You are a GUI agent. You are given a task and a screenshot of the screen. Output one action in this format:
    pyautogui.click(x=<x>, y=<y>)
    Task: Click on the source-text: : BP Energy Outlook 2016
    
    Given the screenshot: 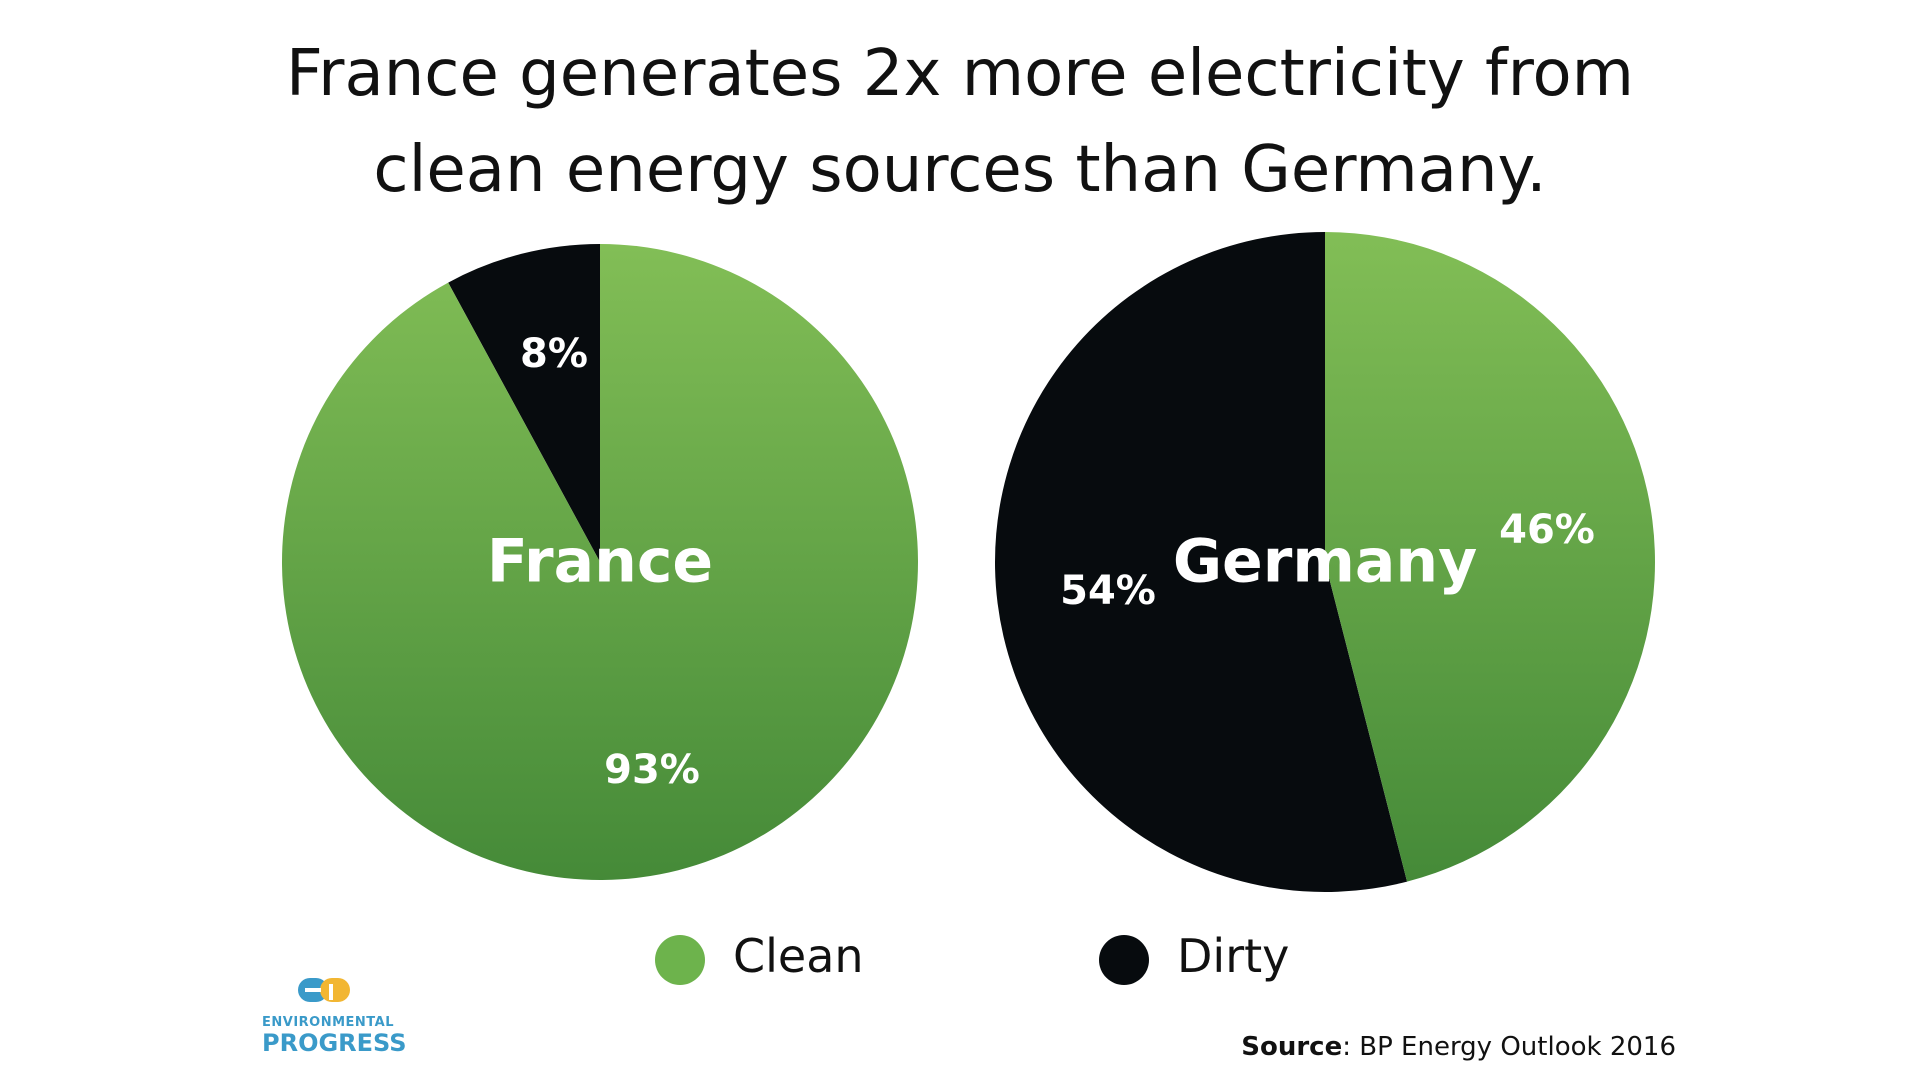 What is the action you would take?
    pyautogui.click(x=1509, y=1047)
    